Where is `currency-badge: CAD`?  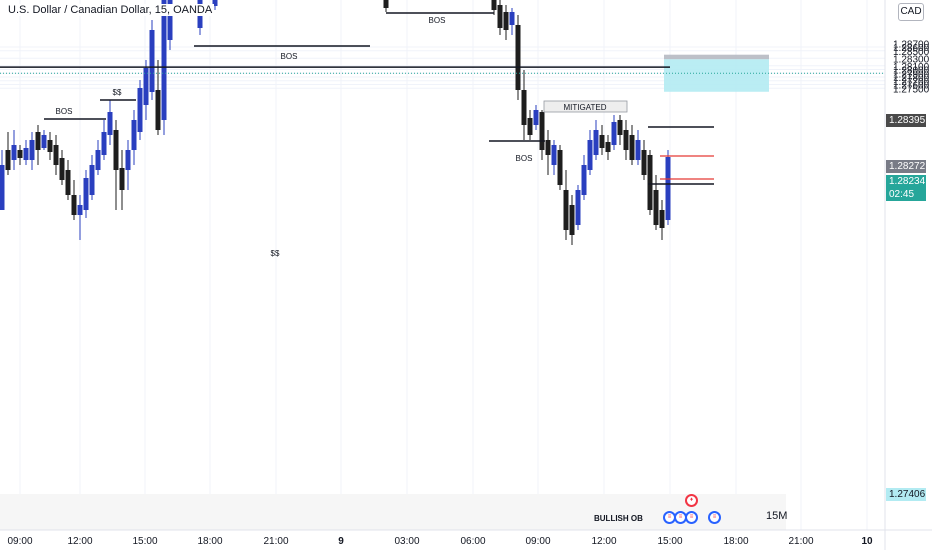
currency-badge: CAD is located at coordinates (911, 12).